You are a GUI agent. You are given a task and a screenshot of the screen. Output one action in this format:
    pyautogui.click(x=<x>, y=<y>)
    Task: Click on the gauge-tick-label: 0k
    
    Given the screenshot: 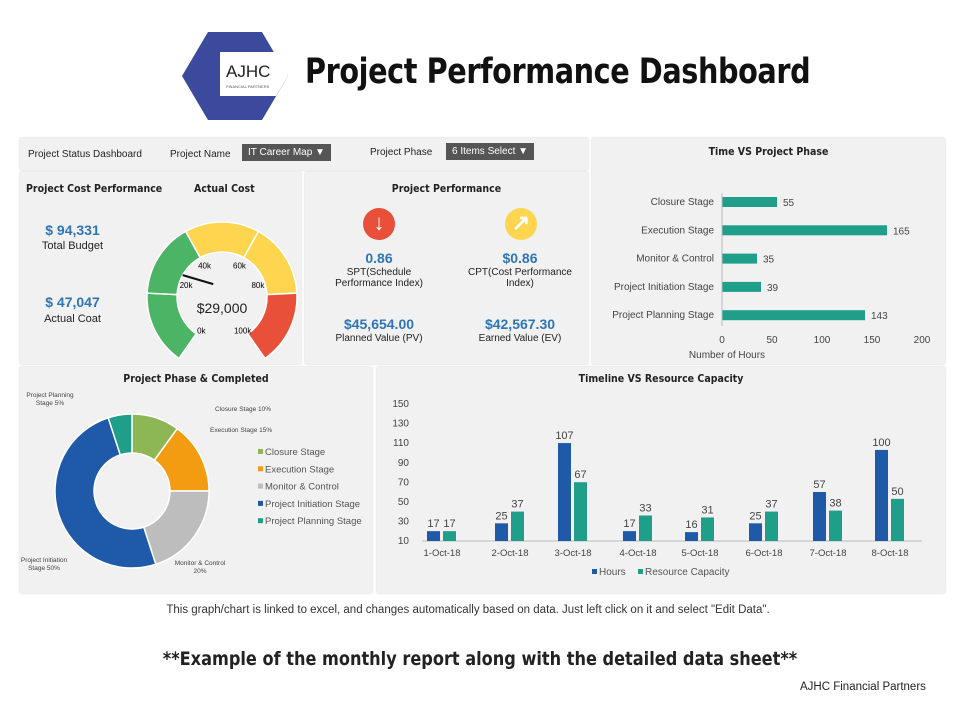 What is the action you would take?
    pyautogui.click(x=201, y=330)
    